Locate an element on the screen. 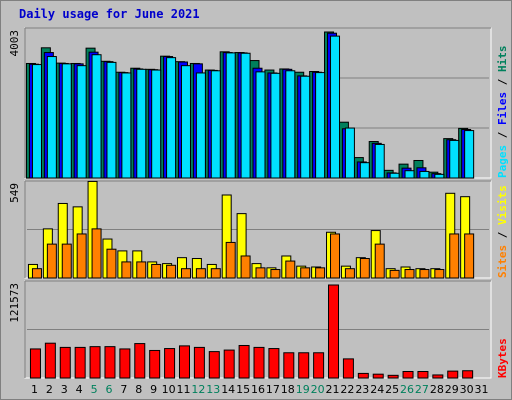  legend-hits-files-pages: Pages / Files / Hits is located at coordinates (502, 112).